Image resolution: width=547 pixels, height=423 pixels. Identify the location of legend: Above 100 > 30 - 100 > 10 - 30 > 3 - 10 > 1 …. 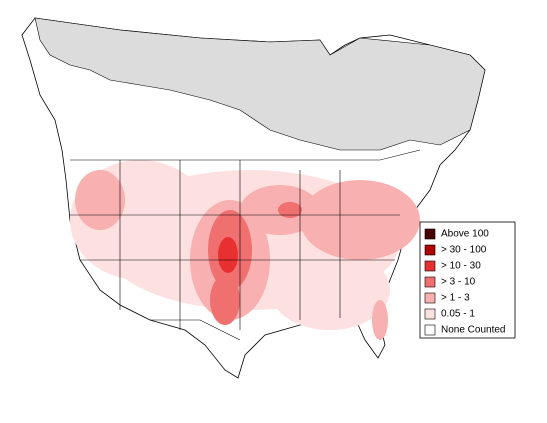
(467, 280).